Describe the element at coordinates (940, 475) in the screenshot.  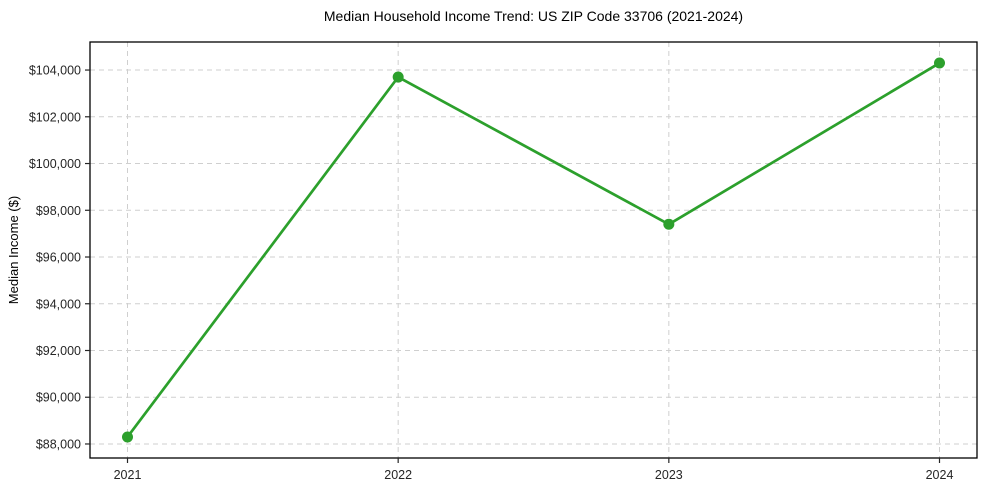
I see `x-tick-label: 2024` at that location.